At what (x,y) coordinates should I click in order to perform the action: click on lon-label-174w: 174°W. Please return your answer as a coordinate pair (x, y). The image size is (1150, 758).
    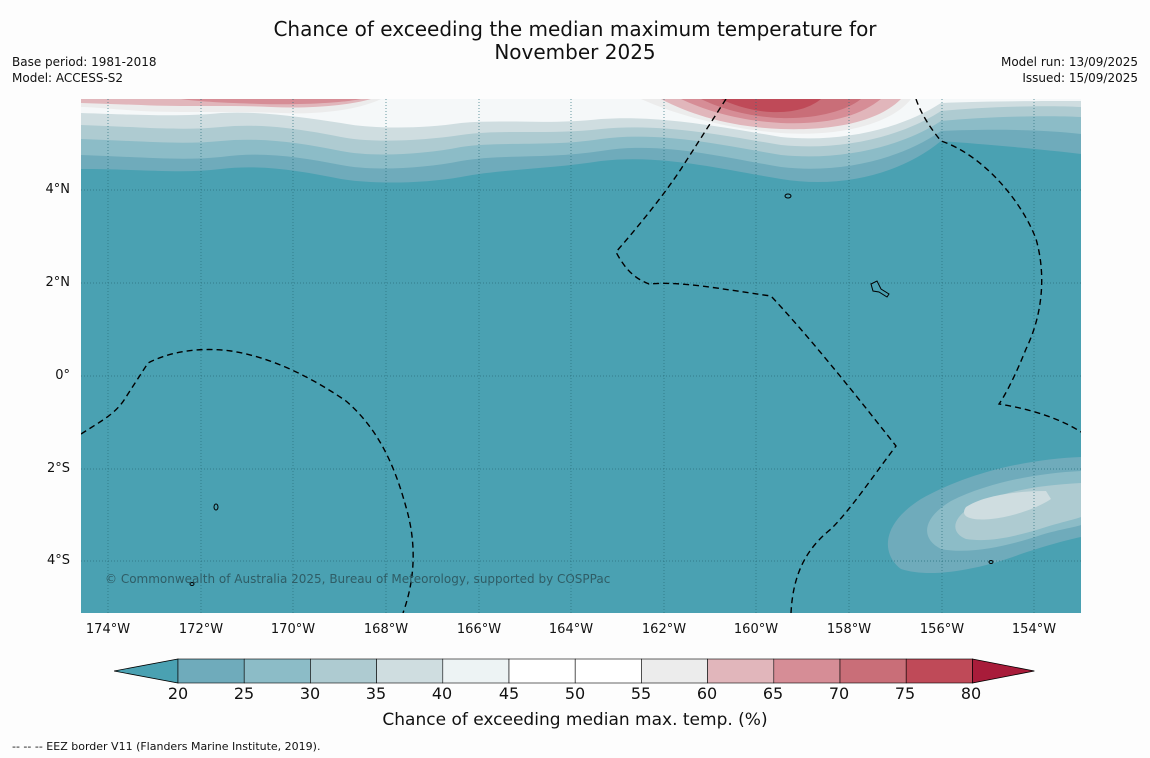
    Looking at the image, I should click on (108, 629).